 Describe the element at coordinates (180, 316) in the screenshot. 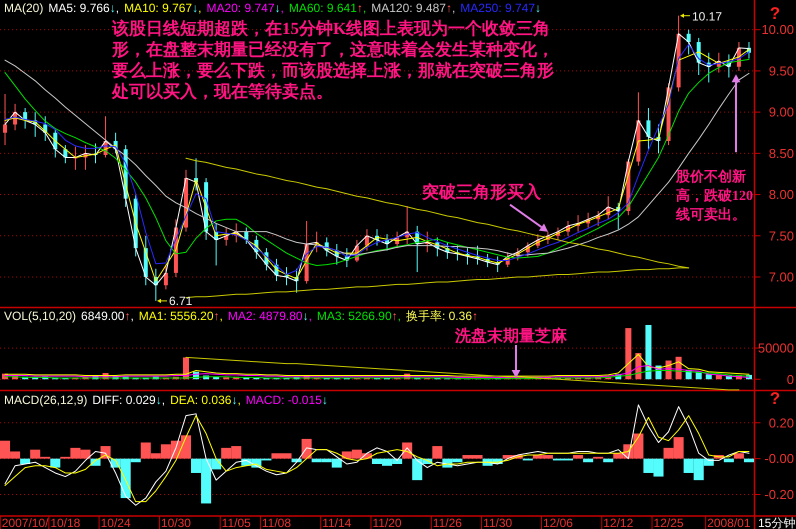

I see `text: MA1: 5556.20↑,` at that location.